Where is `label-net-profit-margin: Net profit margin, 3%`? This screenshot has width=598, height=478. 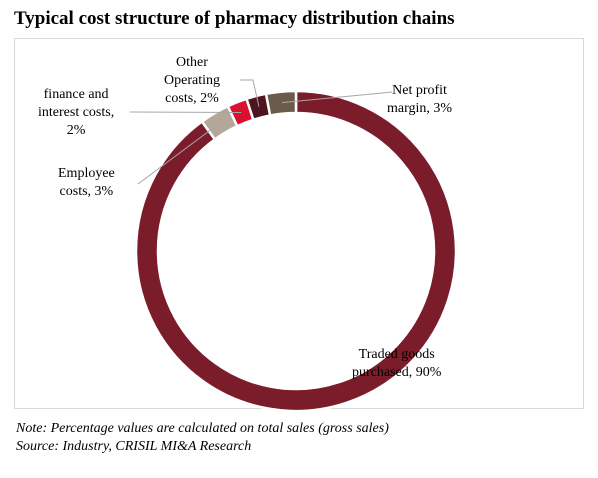 label-net-profit-margin: Net profit margin, 3% is located at coordinates (420, 99).